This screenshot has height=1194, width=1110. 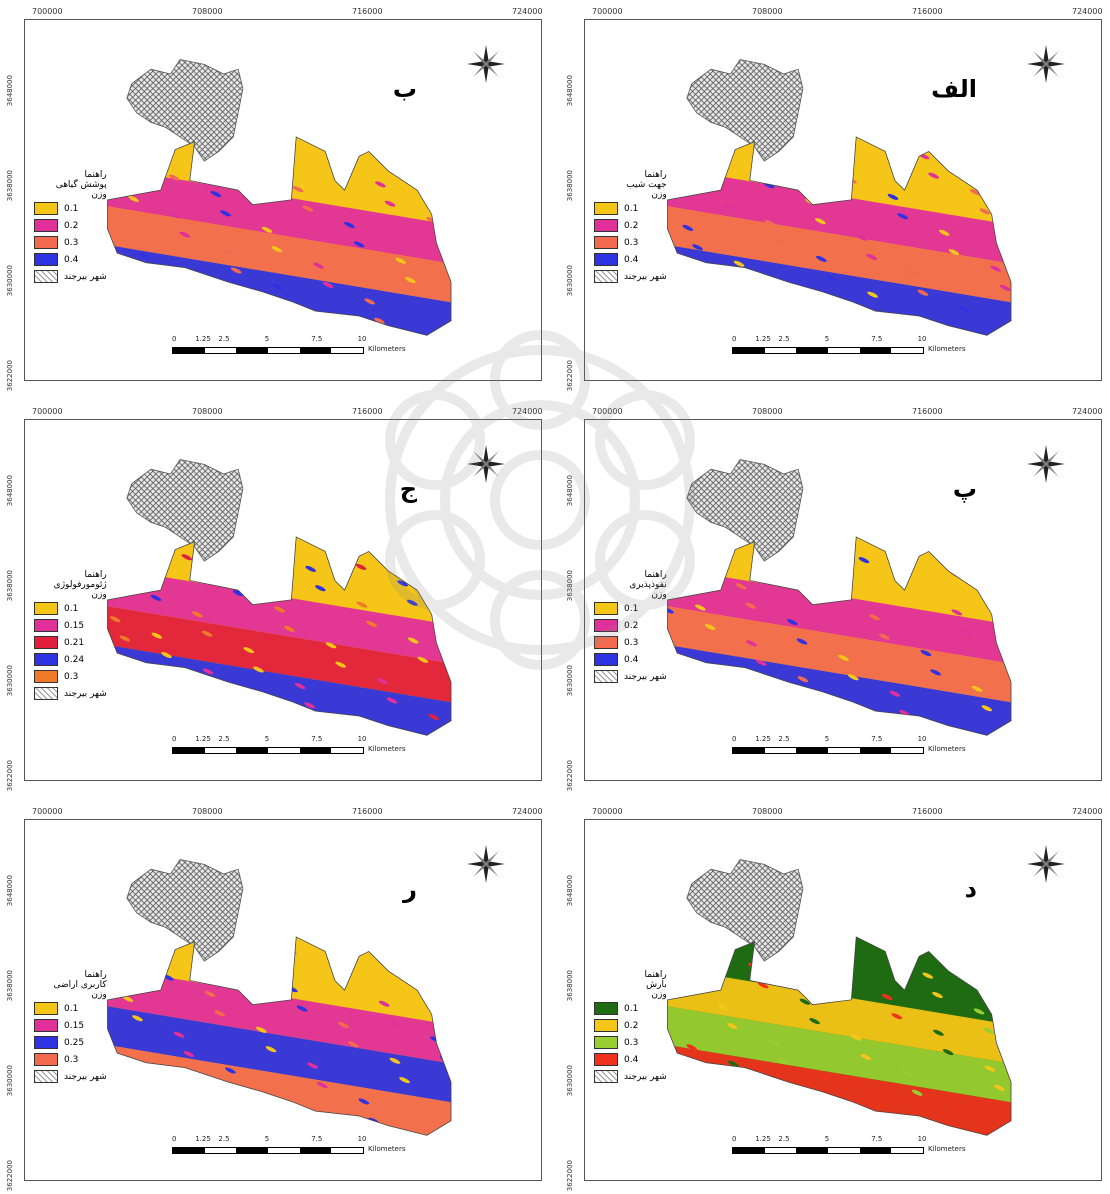 I want to click on x-tick-label: 724000, so click(x=1087, y=811).